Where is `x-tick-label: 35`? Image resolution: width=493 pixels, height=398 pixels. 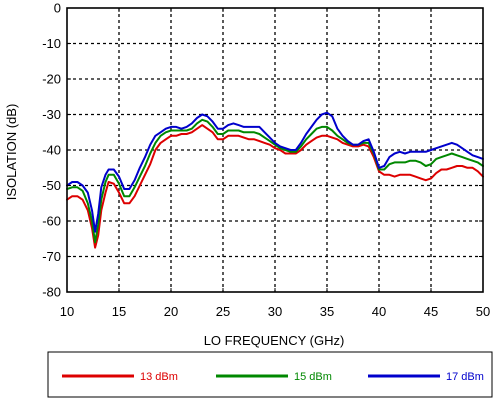 x-tick-label: 35 is located at coordinates (327, 311).